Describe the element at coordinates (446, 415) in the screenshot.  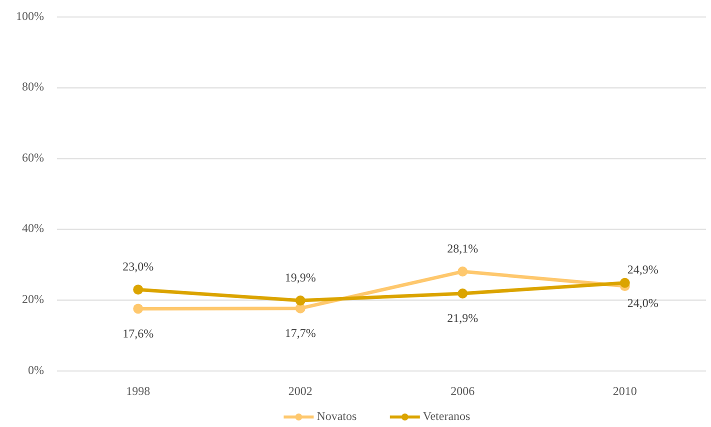
I see `legend-label: Veteranos` at that location.